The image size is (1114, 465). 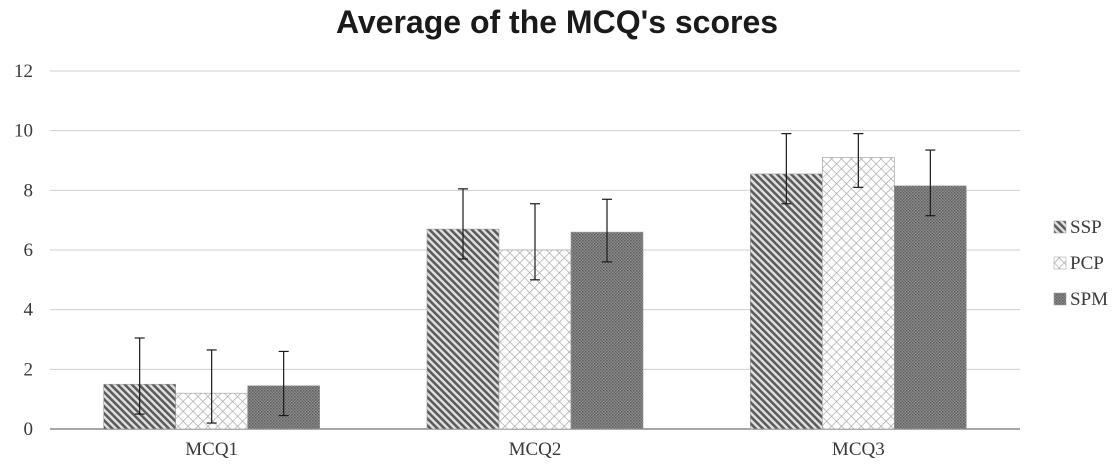 I want to click on legend-label-pcp: PCP, so click(x=1087, y=263).